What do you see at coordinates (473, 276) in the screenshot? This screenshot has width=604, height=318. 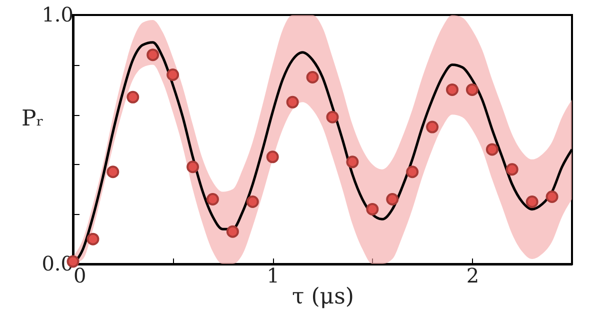 I see `x-tick-label: 2` at bounding box center [473, 276].